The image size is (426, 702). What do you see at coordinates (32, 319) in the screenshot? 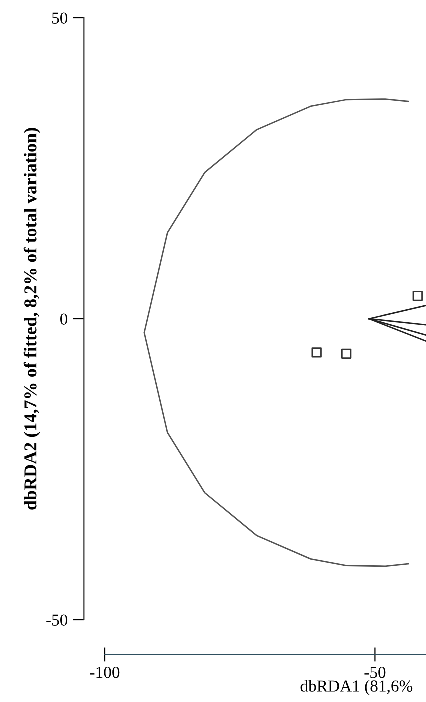
I see `y-axis-title: dbRDA2 (14,7% of fitted, 8,2% of total variation)` at bounding box center [32, 319].